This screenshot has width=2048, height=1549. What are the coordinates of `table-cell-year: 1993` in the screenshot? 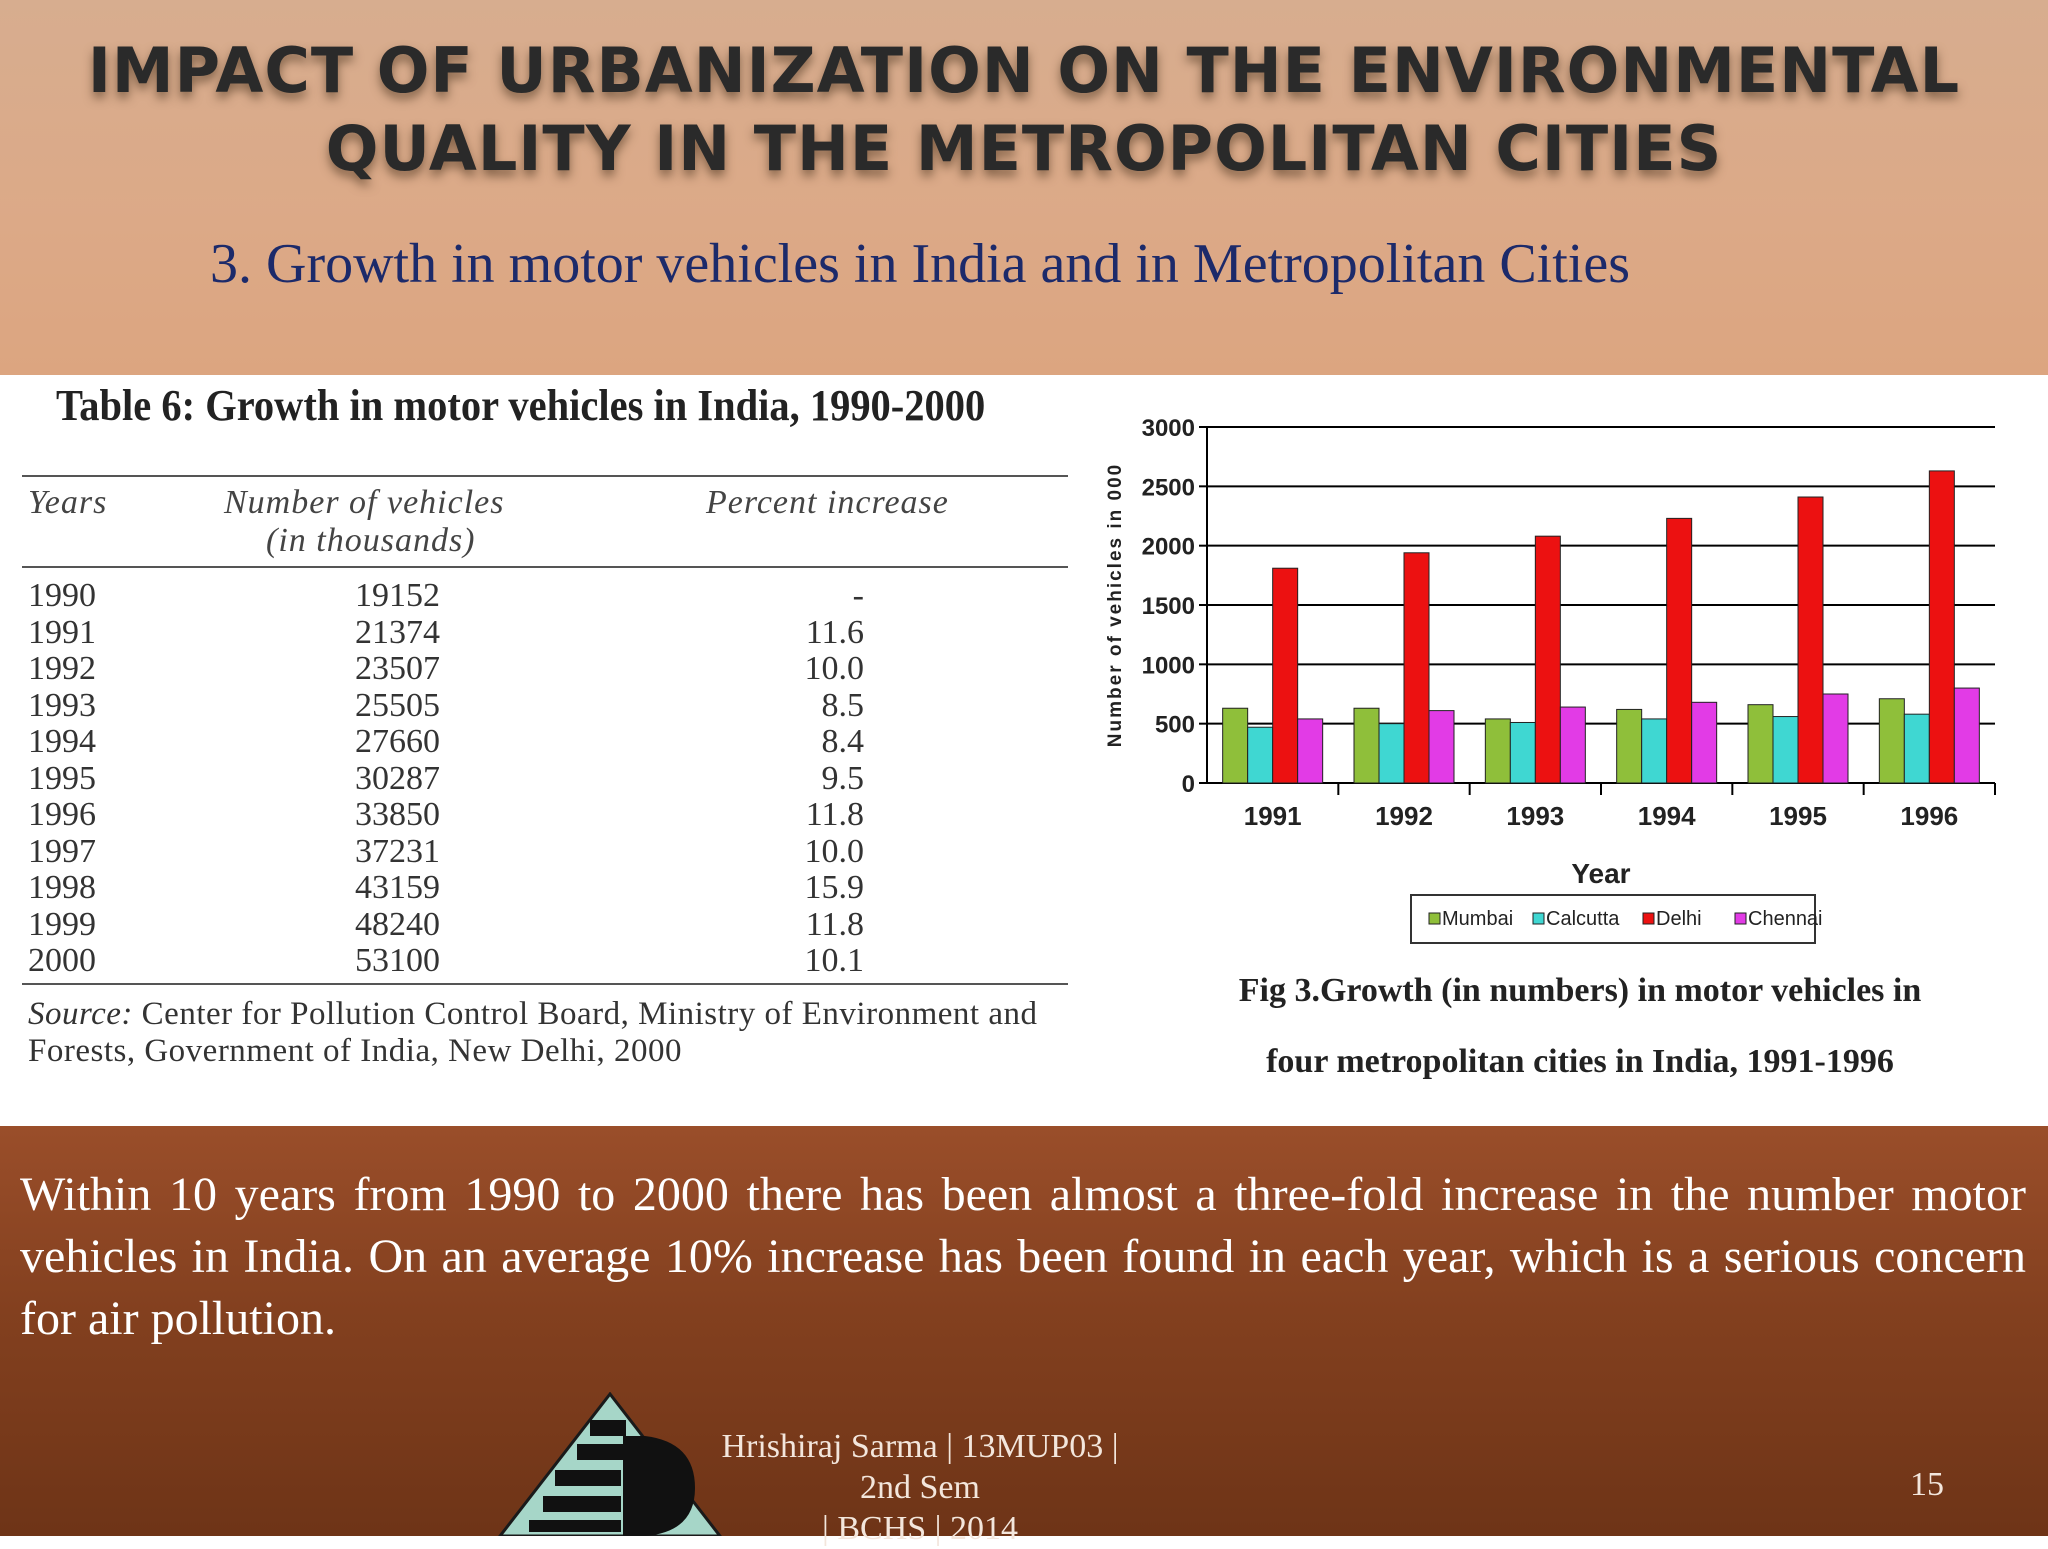 It's located at (62, 705).